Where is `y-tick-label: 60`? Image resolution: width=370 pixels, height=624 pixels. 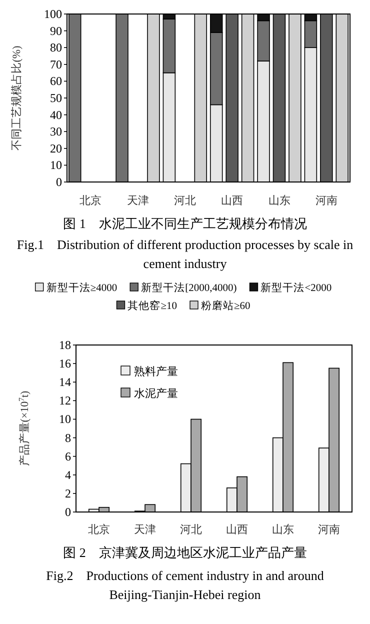 y-tick-label: 60 is located at coordinates (56, 81).